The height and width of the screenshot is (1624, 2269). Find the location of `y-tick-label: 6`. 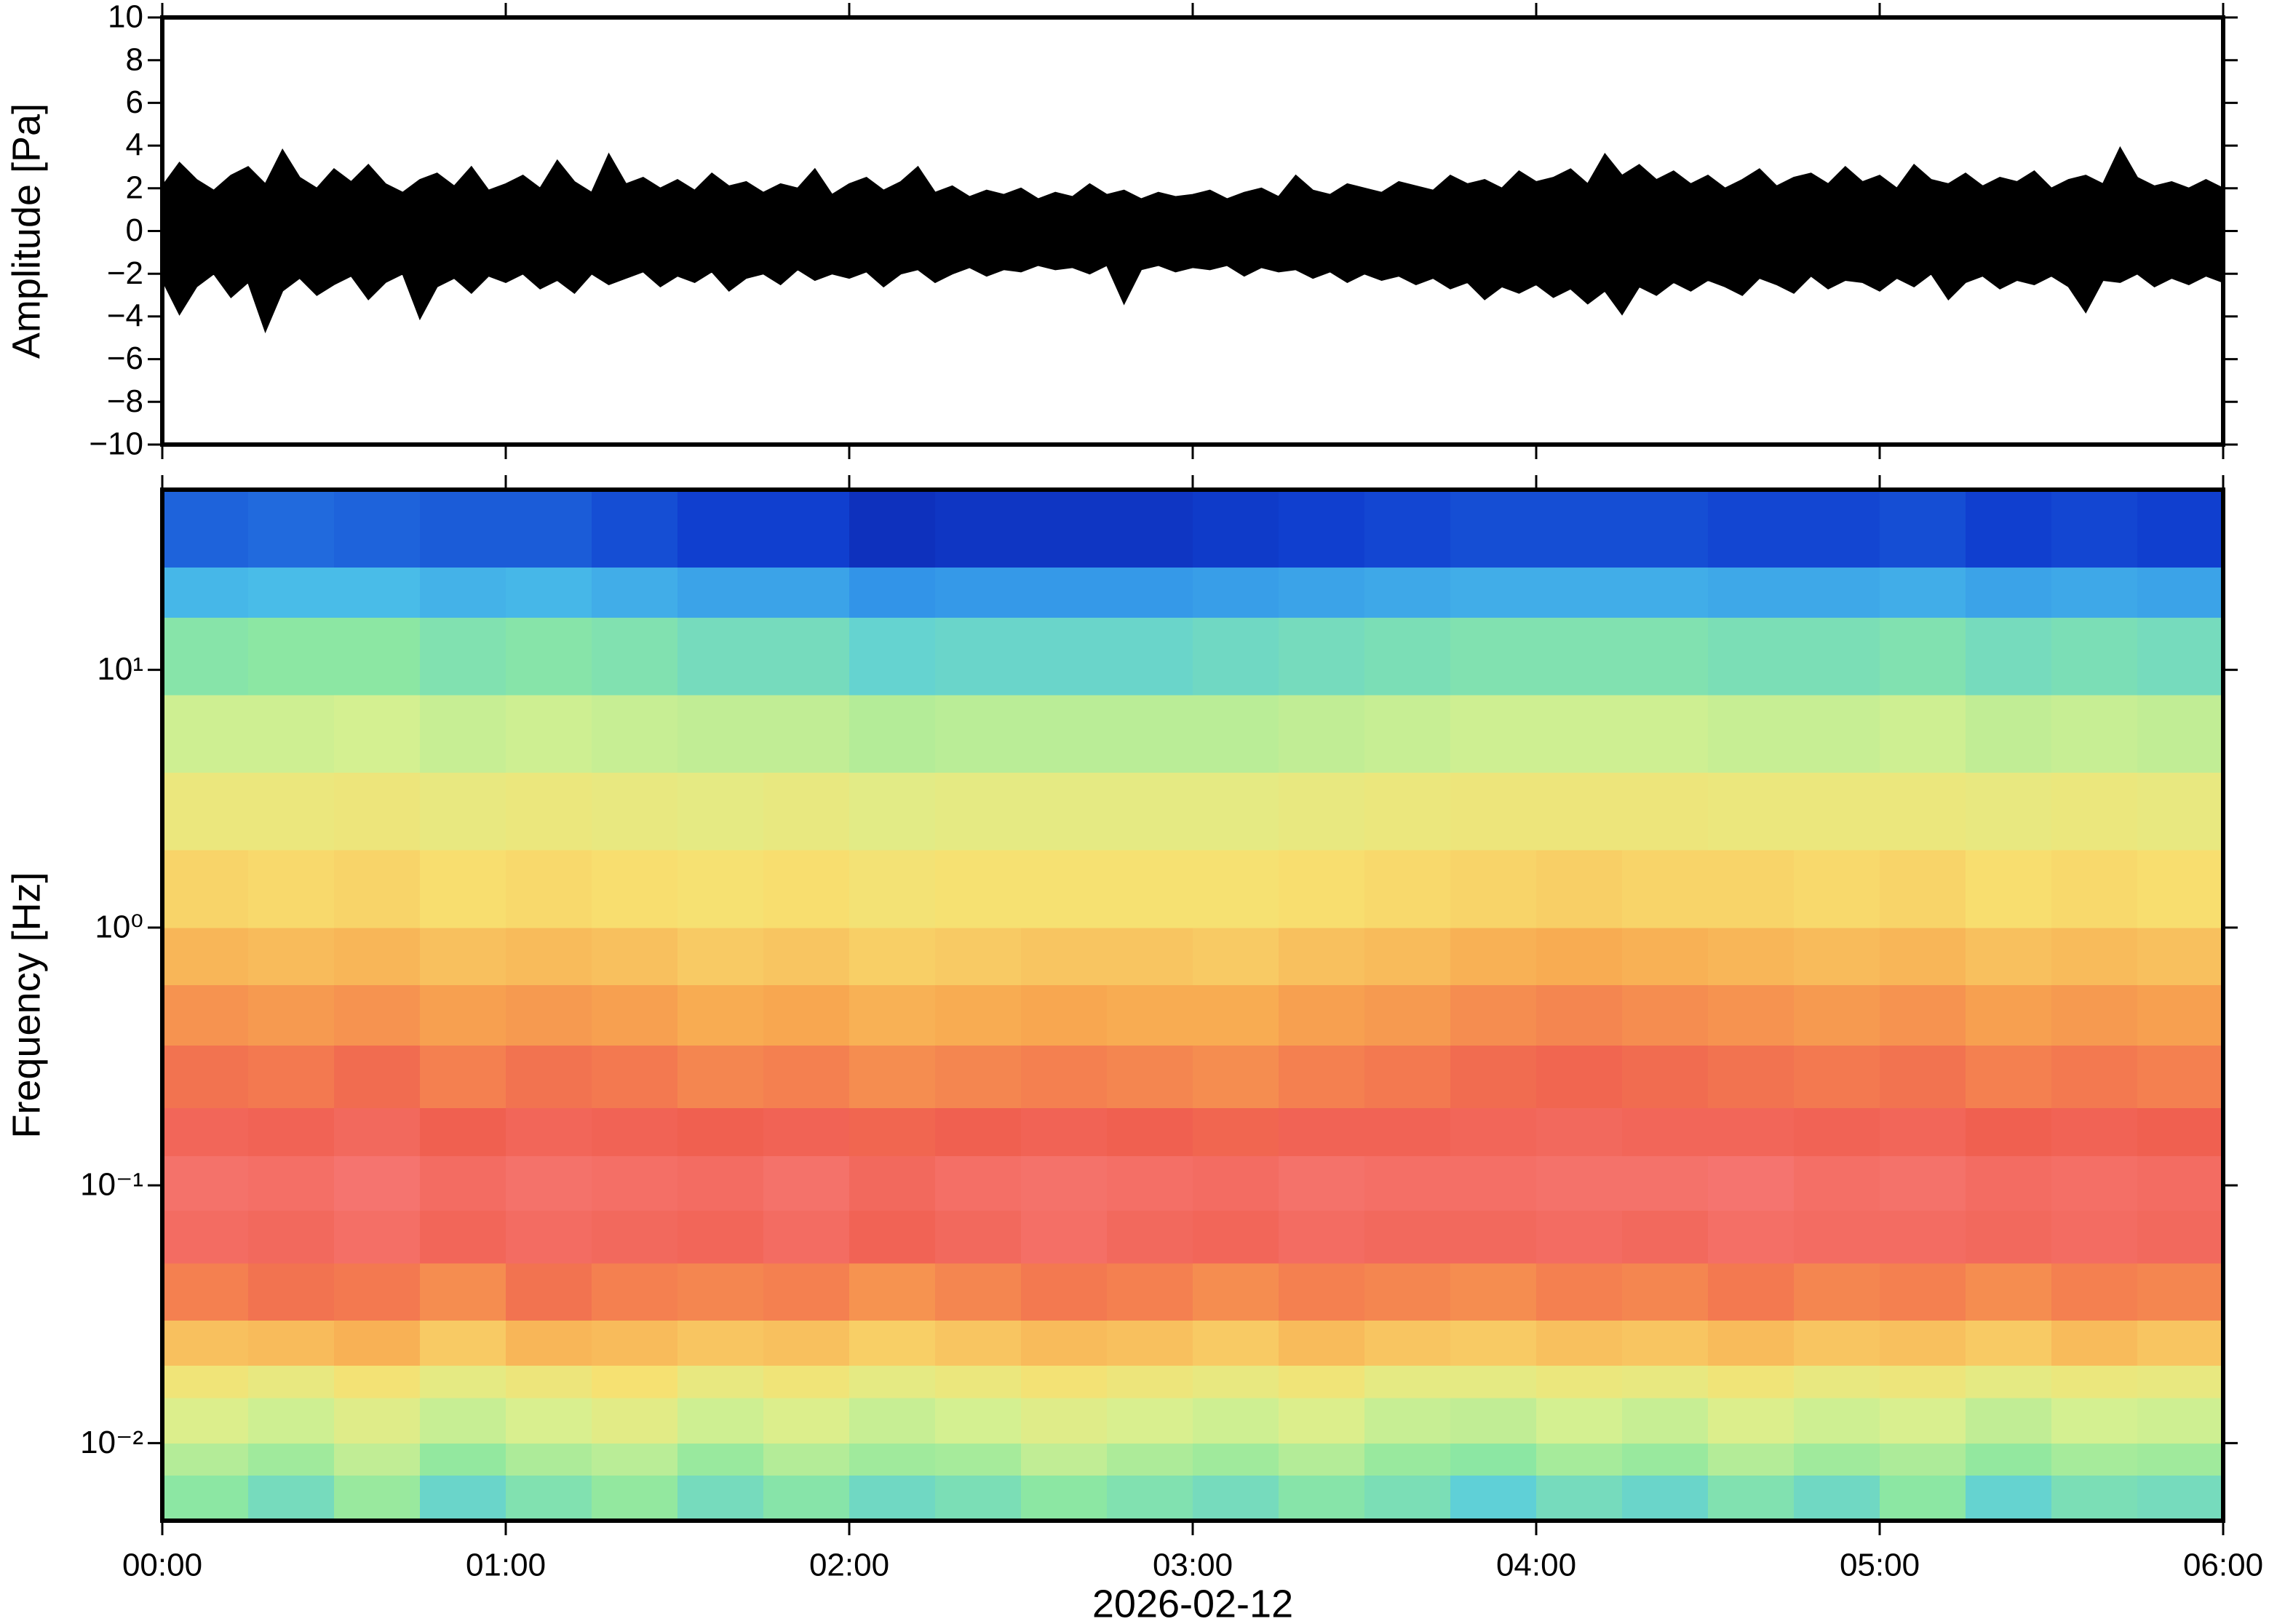

y-tick-label: 6 is located at coordinates (134, 102).